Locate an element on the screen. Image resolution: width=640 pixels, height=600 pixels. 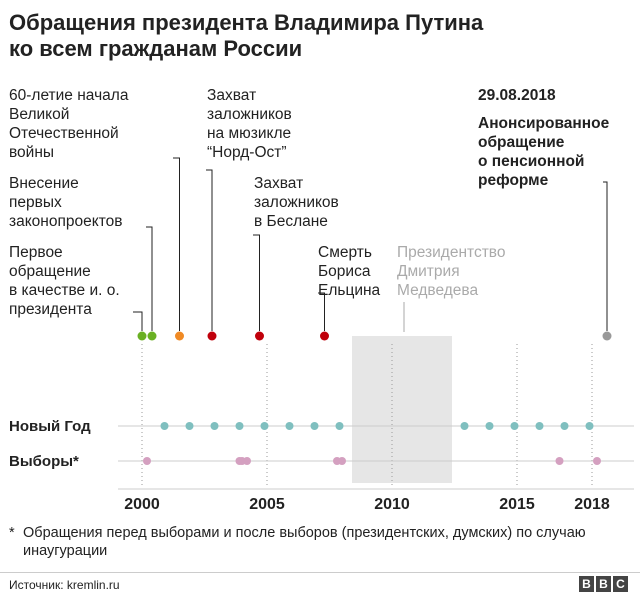
x-tick-label: 2018 is located at coordinates (592, 504).